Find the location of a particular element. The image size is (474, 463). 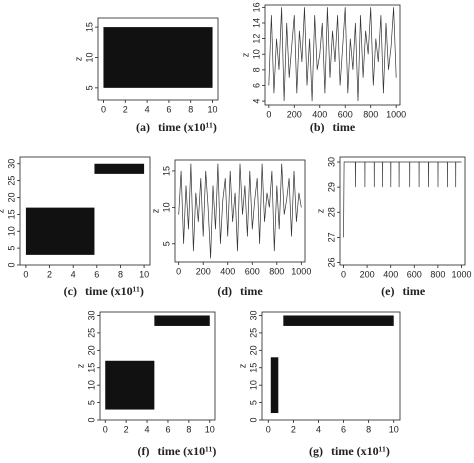

y-tick-label: 29 is located at coordinates (331, 187).